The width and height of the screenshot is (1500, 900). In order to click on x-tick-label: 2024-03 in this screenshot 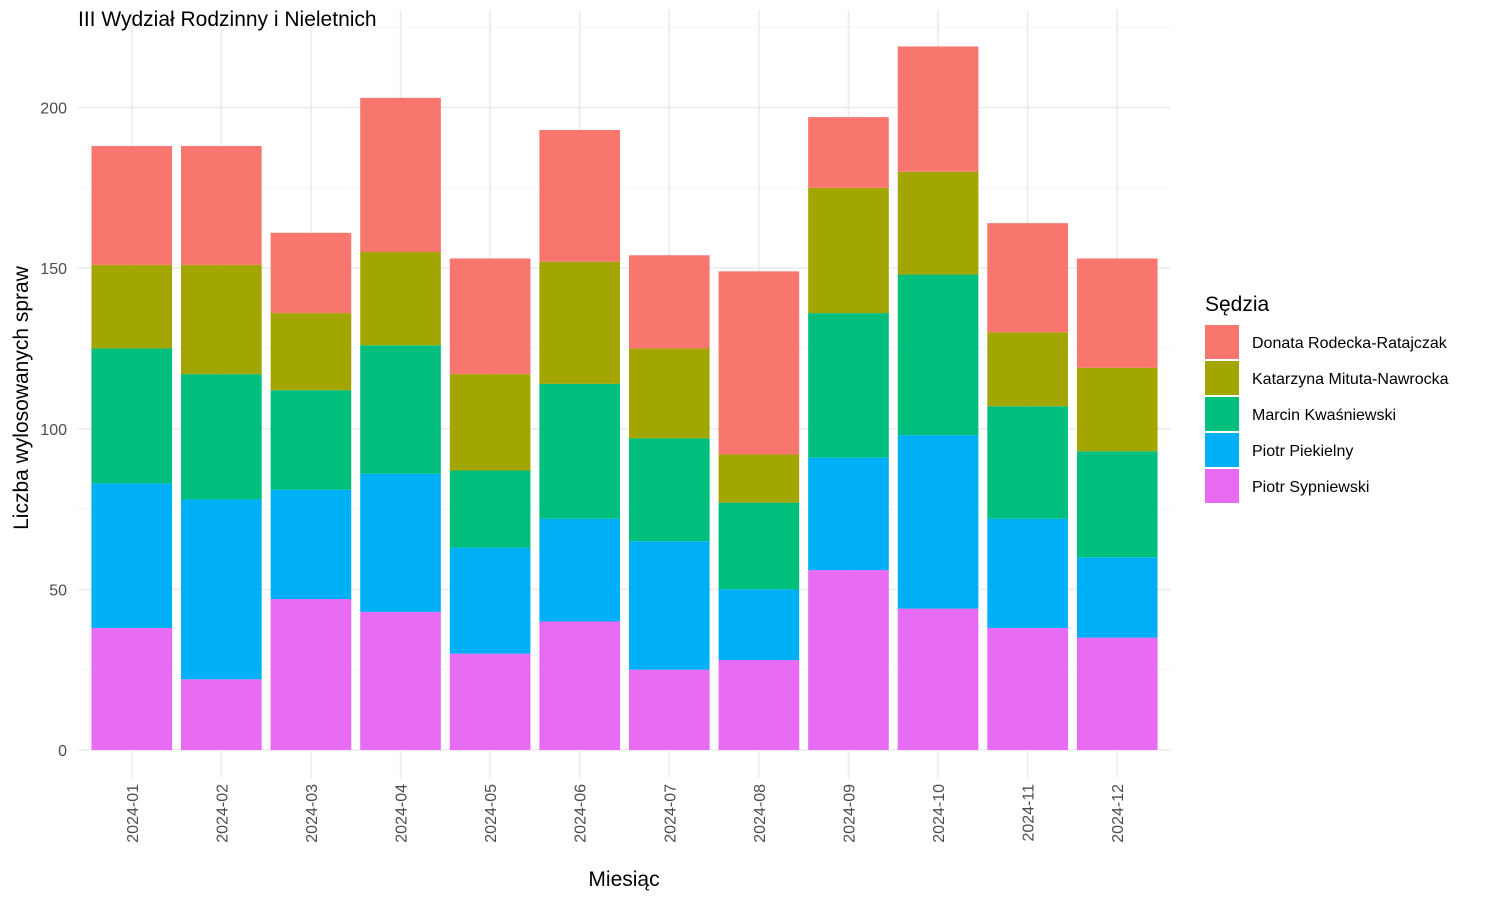, I will do `click(312, 813)`.